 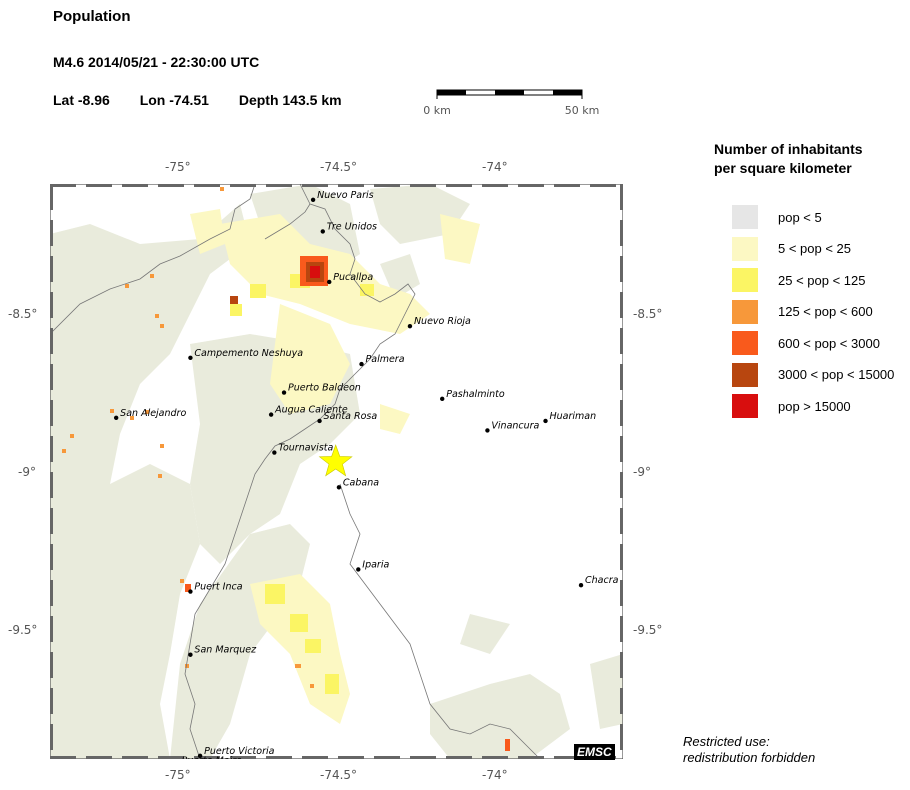 I want to click on legend-title-line1: Number of inhabitants, so click(x=788, y=149).